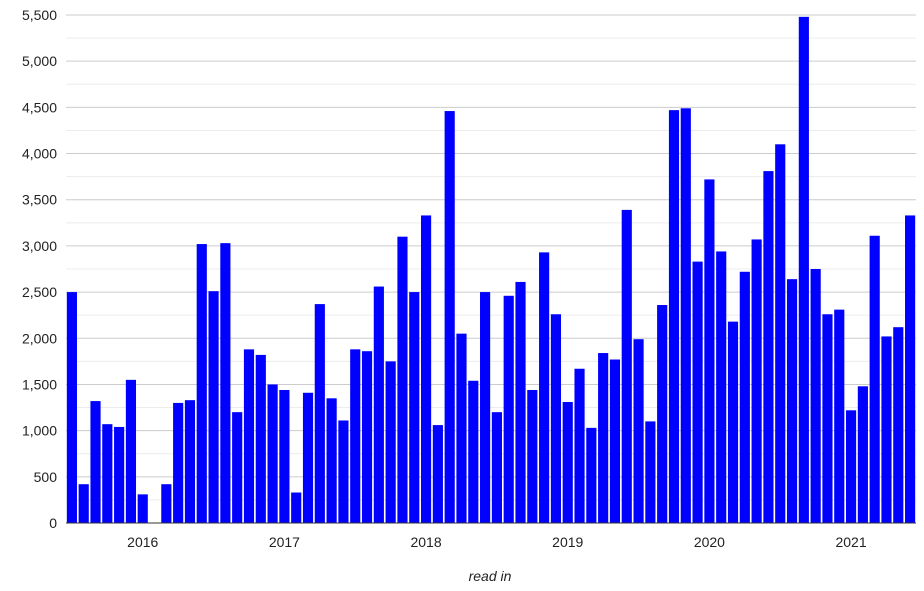 This screenshot has width=924, height=591. Describe the element at coordinates (284, 542) in the screenshot. I see `x-tick-label: 2017` at that location.